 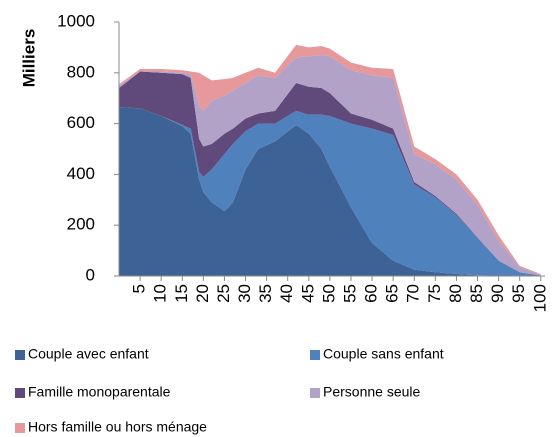 What do you see at coordinates (455, 293) in the screenshot?
I see `x-tick-label: 80` at bounding box center [455, 293].